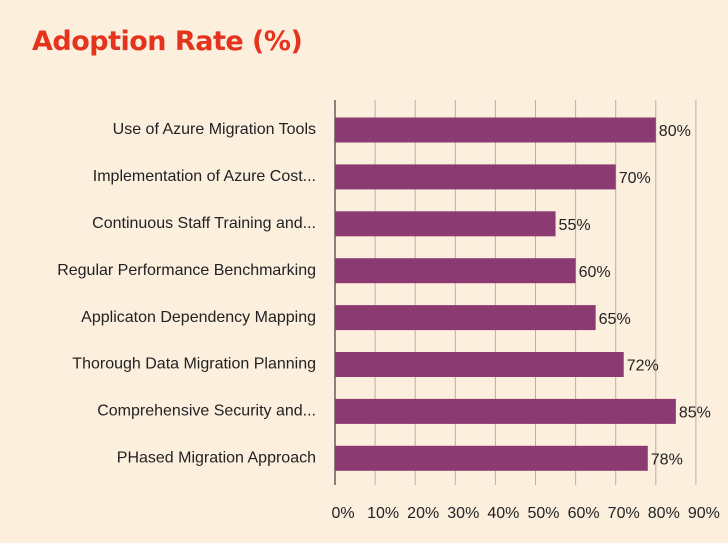  What do you see at coordinates (423, 513) in the screenshot?
I see `x-tick-label: 20%` at bounding box center [423, 513].